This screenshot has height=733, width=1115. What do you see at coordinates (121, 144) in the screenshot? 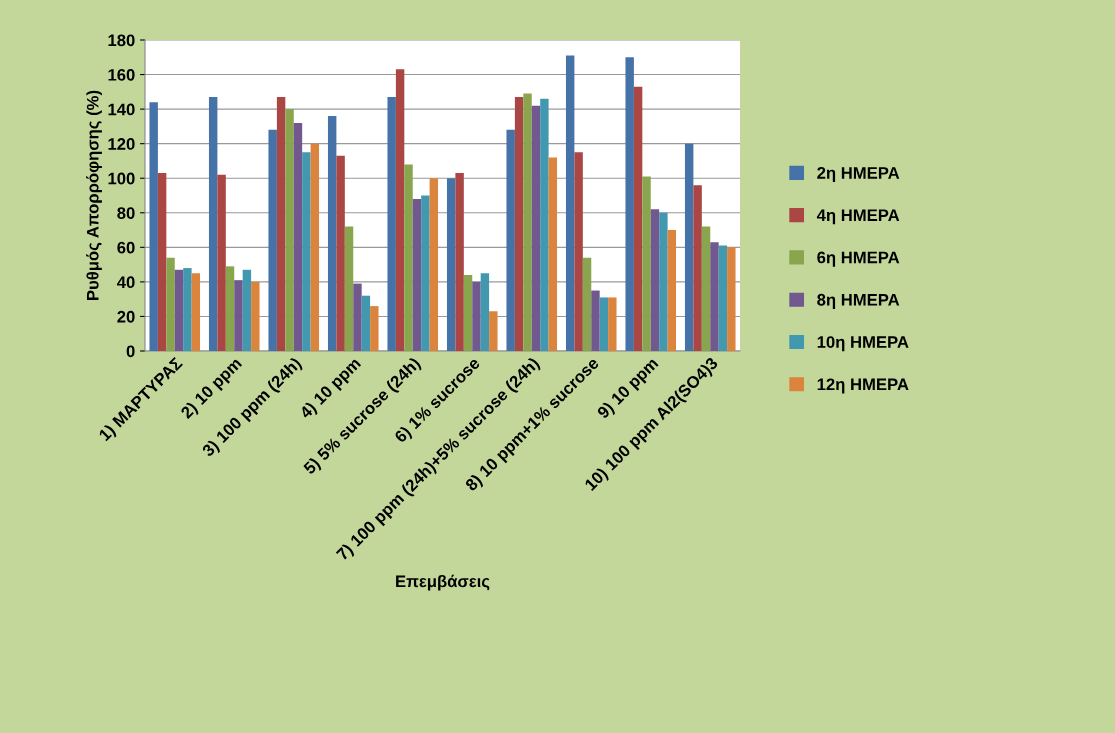
I see `y-tick-label: 120` at bounding box center [121, 144].